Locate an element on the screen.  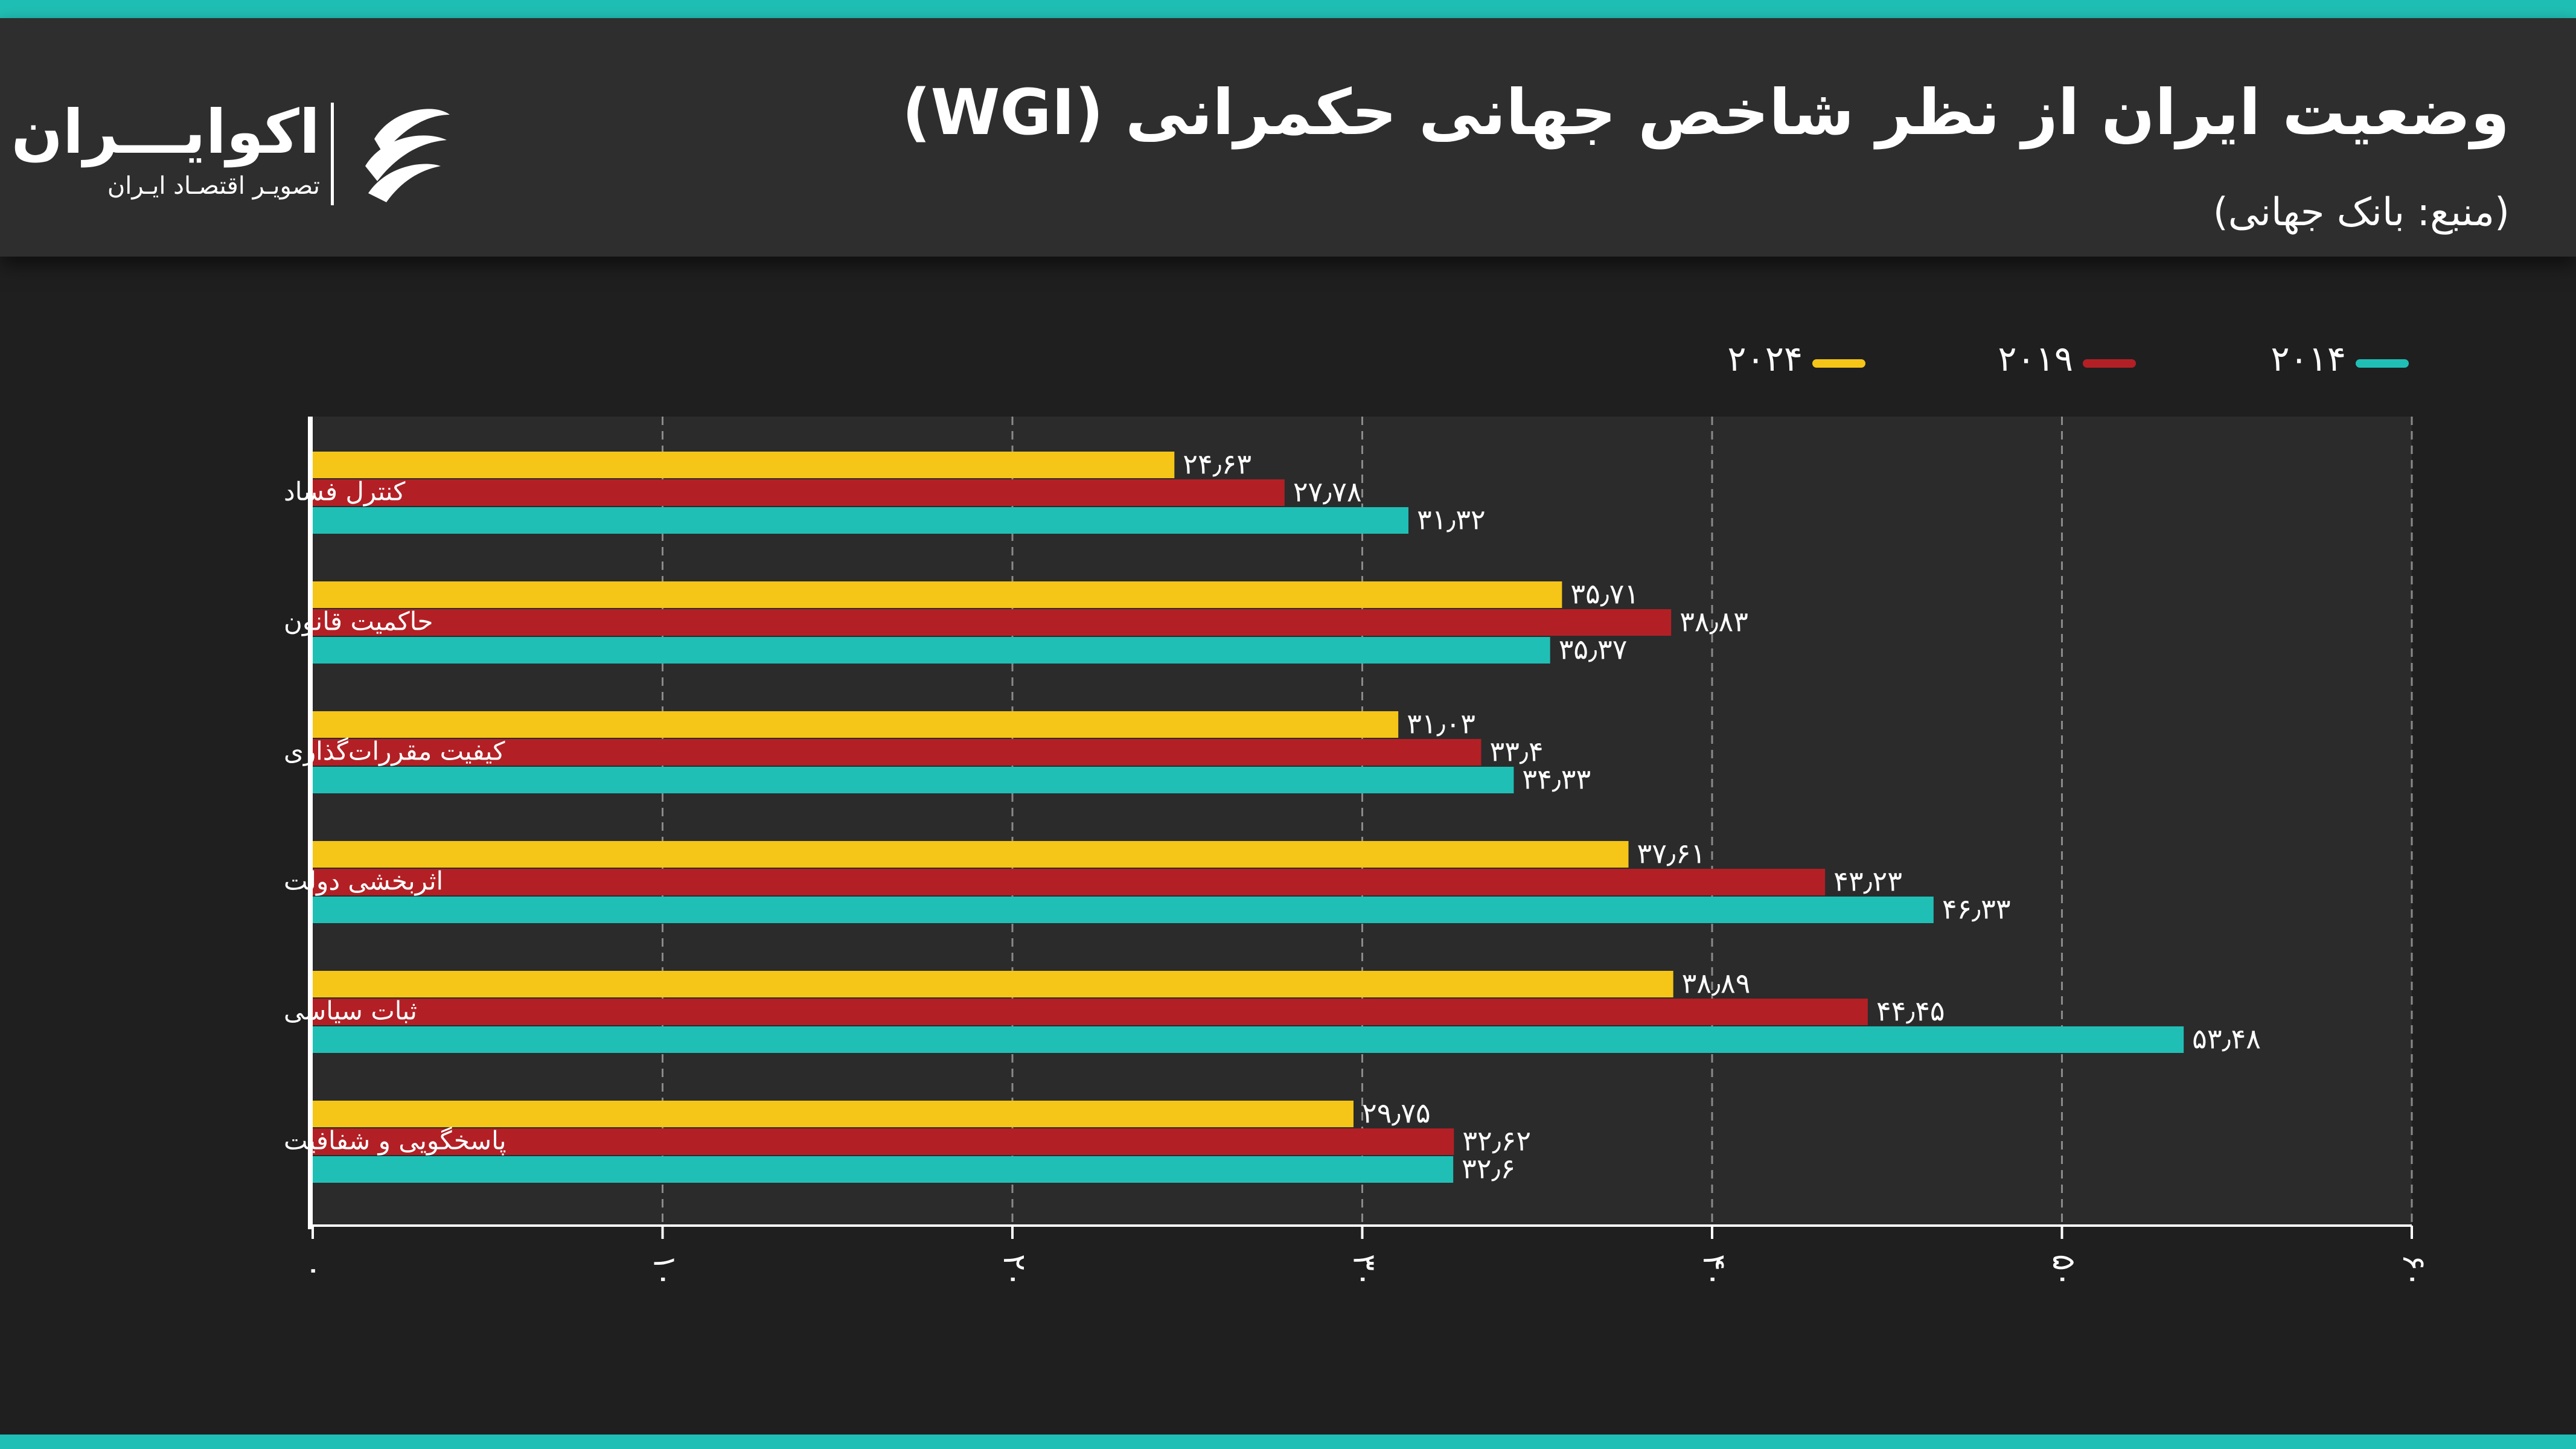
category-label: حاکمیت قانون is located at coordinates (358, 621).